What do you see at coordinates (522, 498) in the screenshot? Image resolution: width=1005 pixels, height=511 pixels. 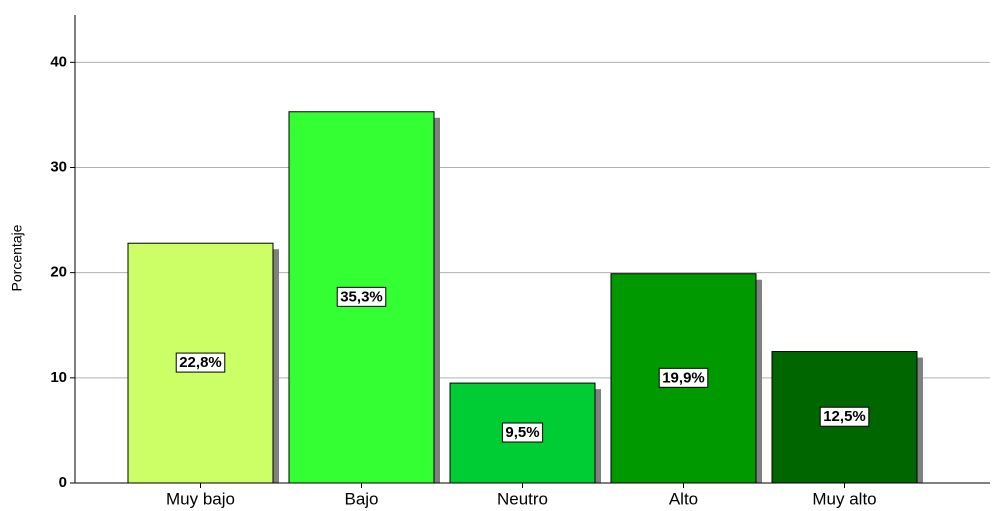 I see `x-tick-label: Neutro` at bounding box center [522, 498].